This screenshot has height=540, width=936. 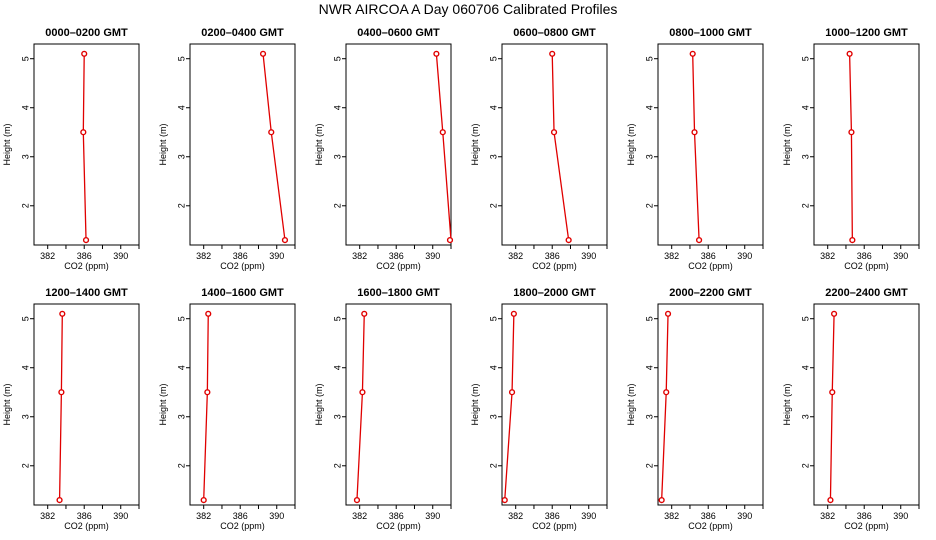 I want to click on panel-title: 1200–1400 GMT, so click(x=86, y=293).